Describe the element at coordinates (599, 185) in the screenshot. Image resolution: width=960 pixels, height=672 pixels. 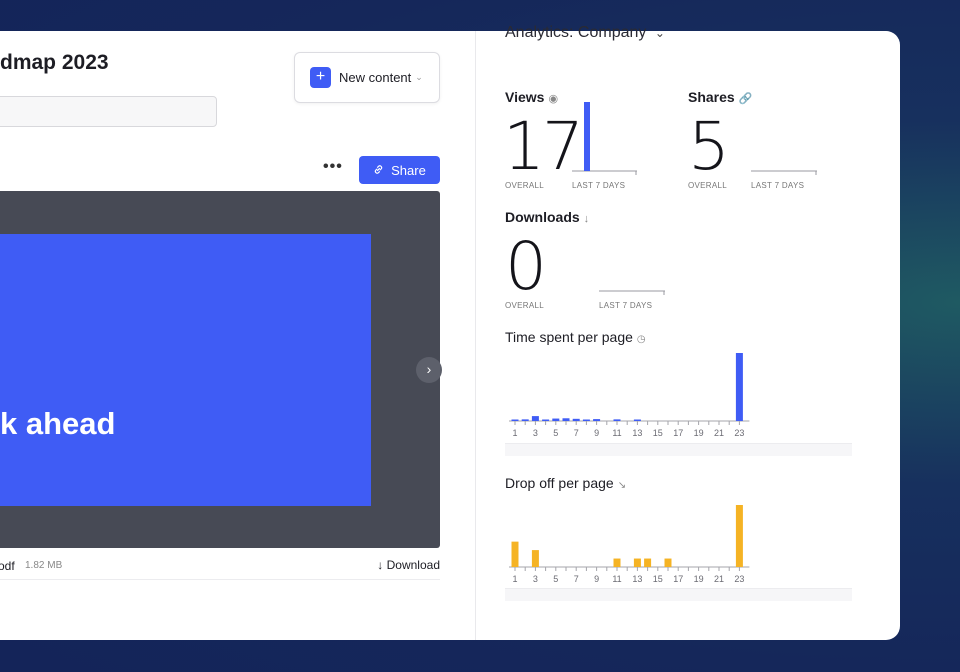
I see `views-last7-caption: LAST 7 DAYS` at that location.